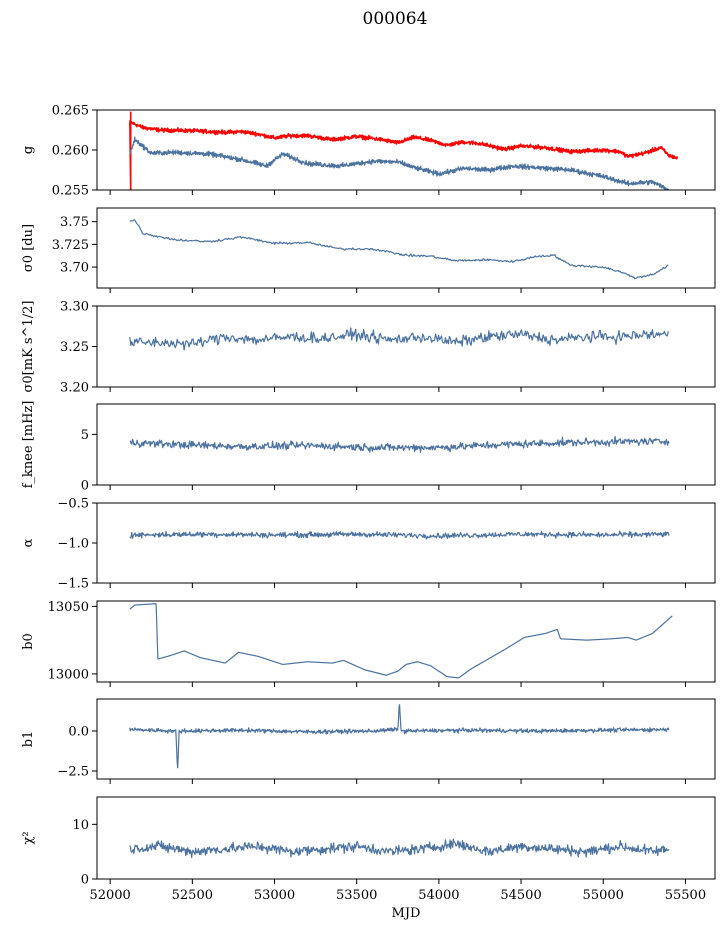 The height and width of the screenshot is (936, 725). Describe the element at coordinates (70, 151) in the screenshot. I see `y-tick-label: 0.260` at that location.